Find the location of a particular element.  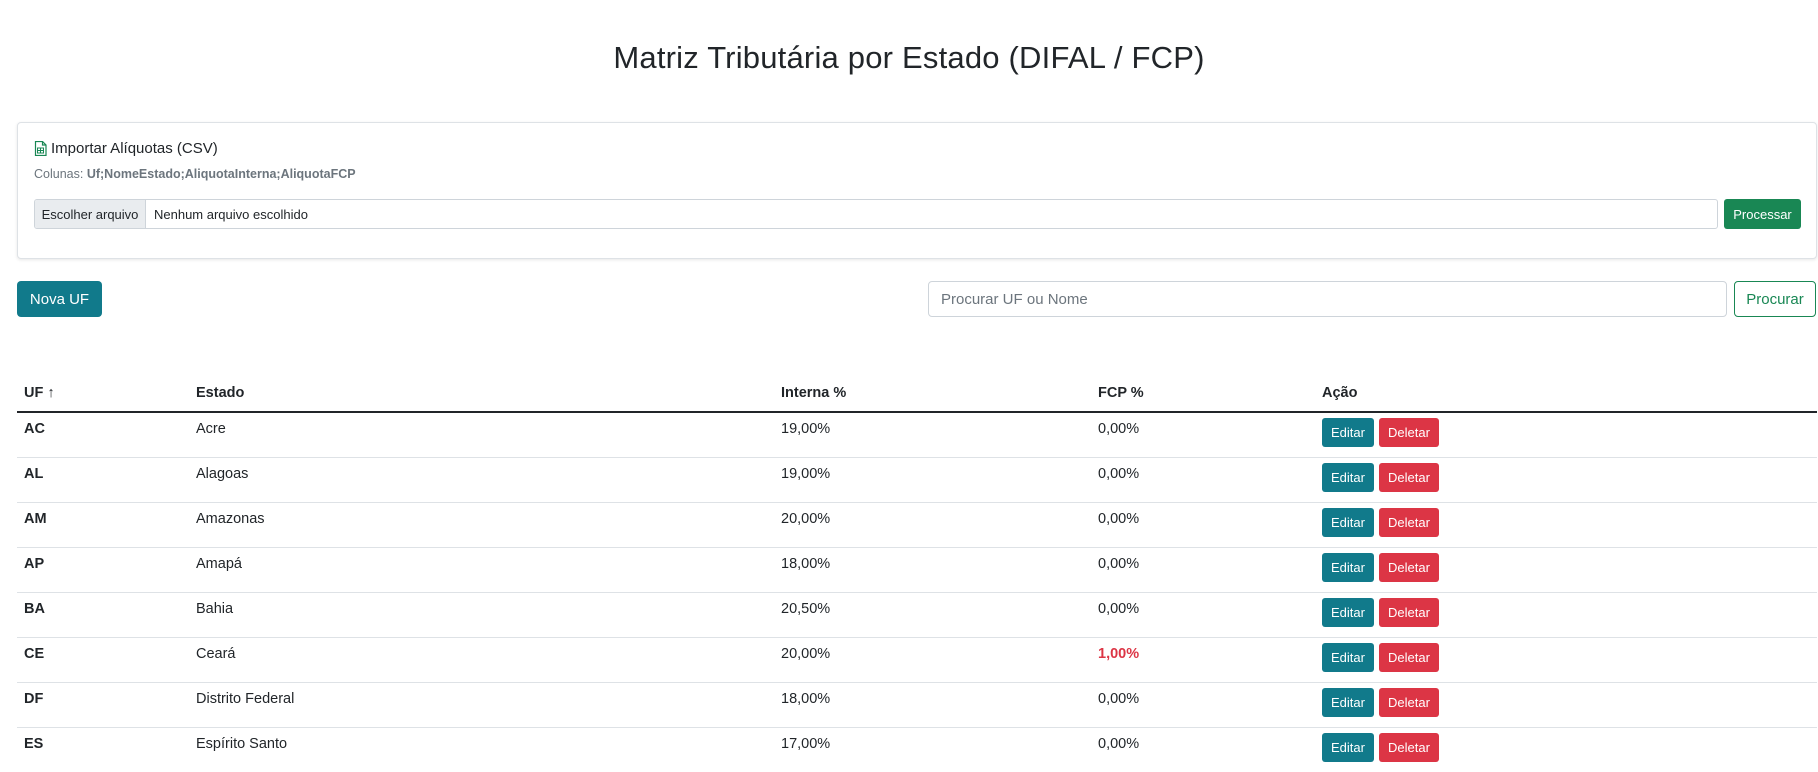

cell-estado: Distrito Federal is located at coordinates (245, 699).